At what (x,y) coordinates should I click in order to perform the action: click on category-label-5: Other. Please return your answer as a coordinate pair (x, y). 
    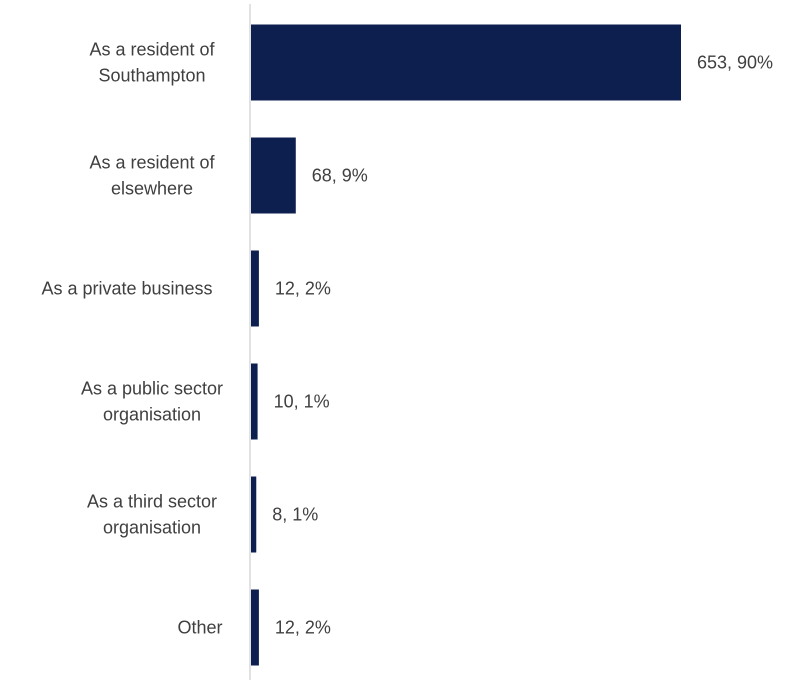
    Looking at the image, I should click on (199, 628).